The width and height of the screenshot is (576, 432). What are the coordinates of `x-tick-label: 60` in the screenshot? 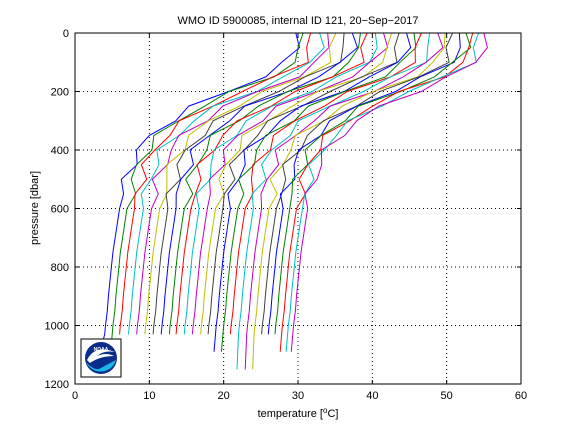 It's located at (521, 396).